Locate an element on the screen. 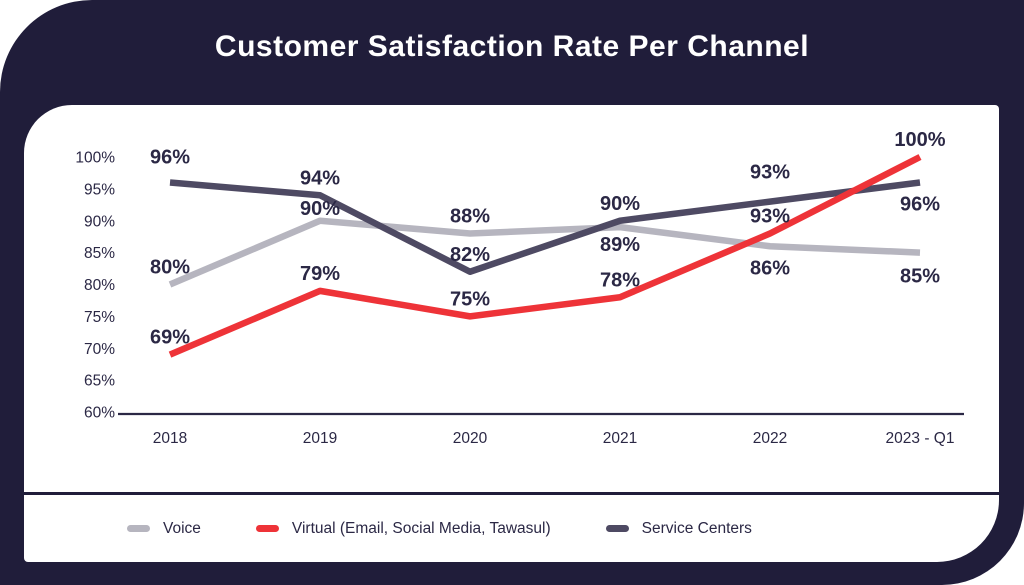 The width and height of the screenshot is (1024, 585). x-axis-label: 2023 - Q1 is located at coordinates (920, 438).